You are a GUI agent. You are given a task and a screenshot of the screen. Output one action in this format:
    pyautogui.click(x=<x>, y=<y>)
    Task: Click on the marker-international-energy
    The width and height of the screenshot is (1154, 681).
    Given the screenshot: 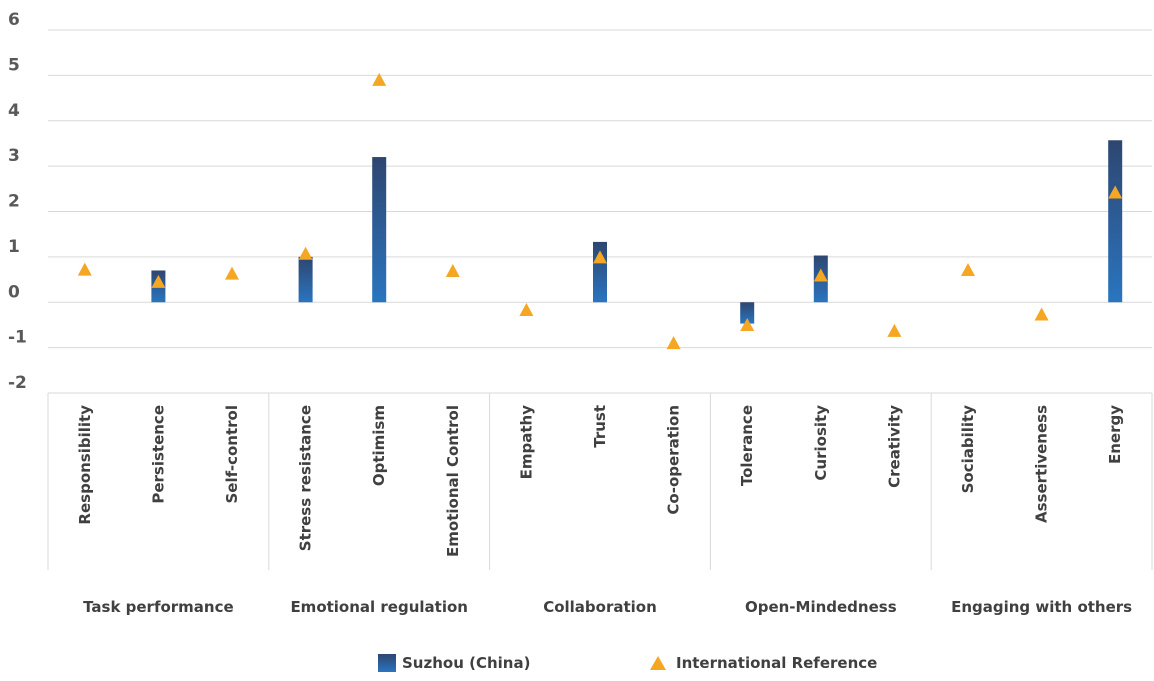 What is the action you would take?
    pyautogui.click(x=1115, y=192)
    